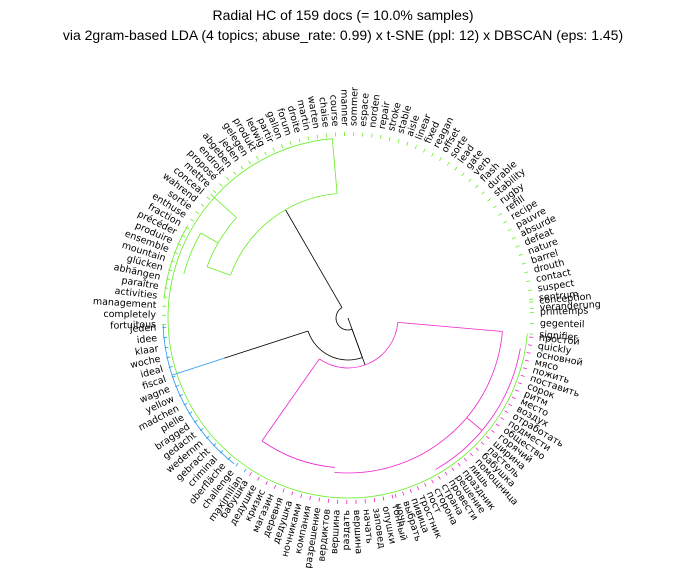 The image size is (686, 568). I want to click on blue-leaf-label: jeden, so click(143, 329).